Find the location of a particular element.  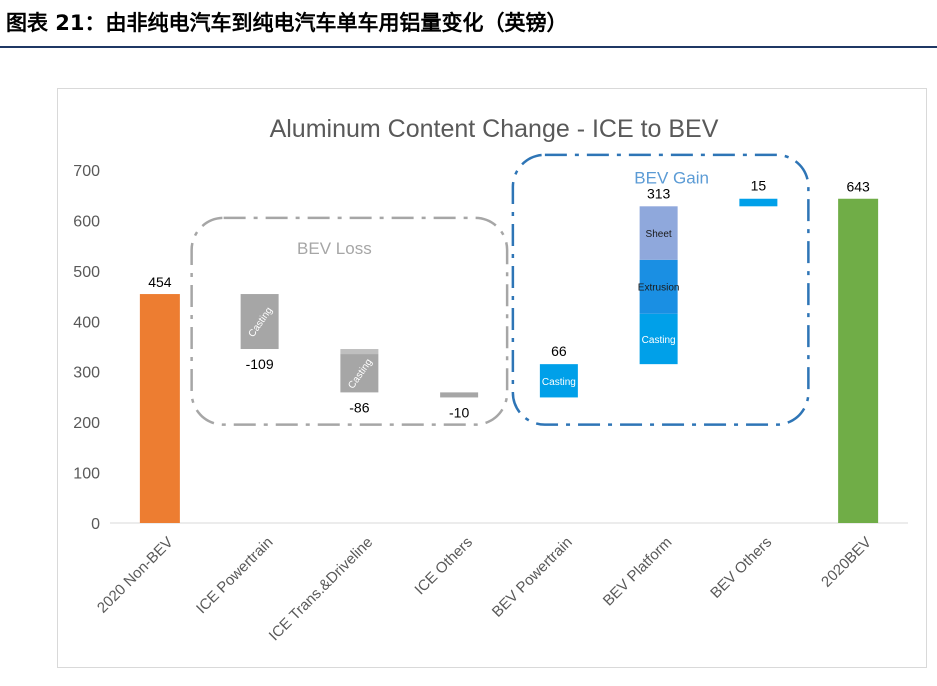

group-label-bev-loss: BEV Loss is located at coordinates (334, 248).